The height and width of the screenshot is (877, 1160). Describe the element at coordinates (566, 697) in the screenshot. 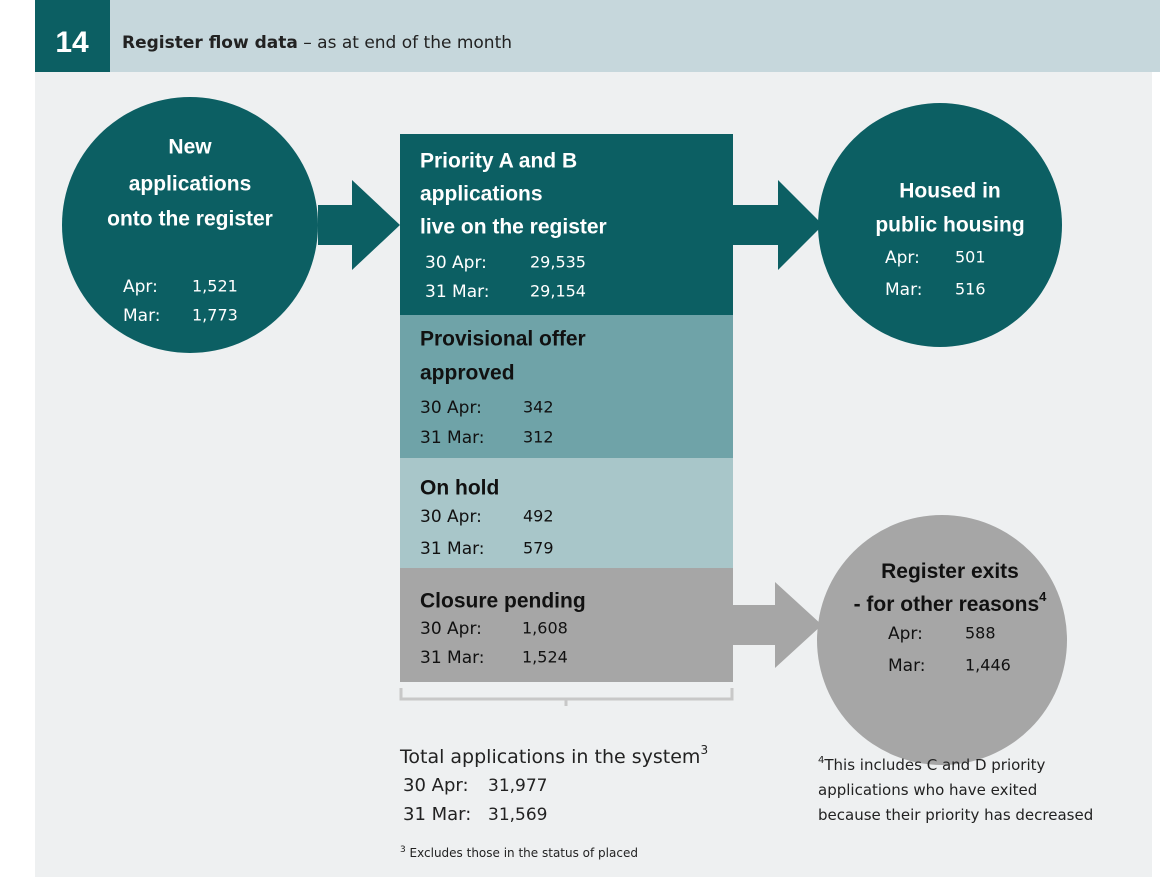

I see `bracket` at that location.